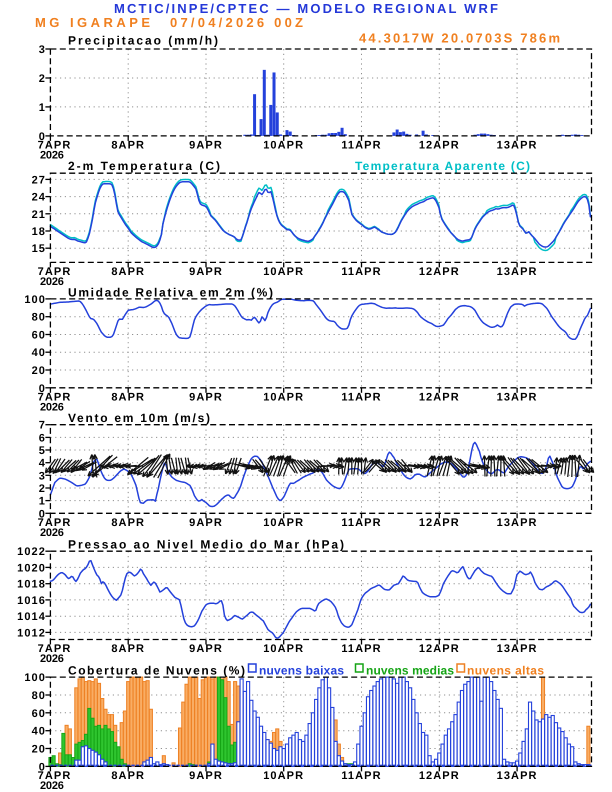 The height and width of the screenshot is (792, 612). I want to click on svg-text:MCTIC/INPE/CPTEC — MODELO REGI: MCTIC/INPE/CPTEC — MODELO REGIONAL WRF, so click(306, 8).